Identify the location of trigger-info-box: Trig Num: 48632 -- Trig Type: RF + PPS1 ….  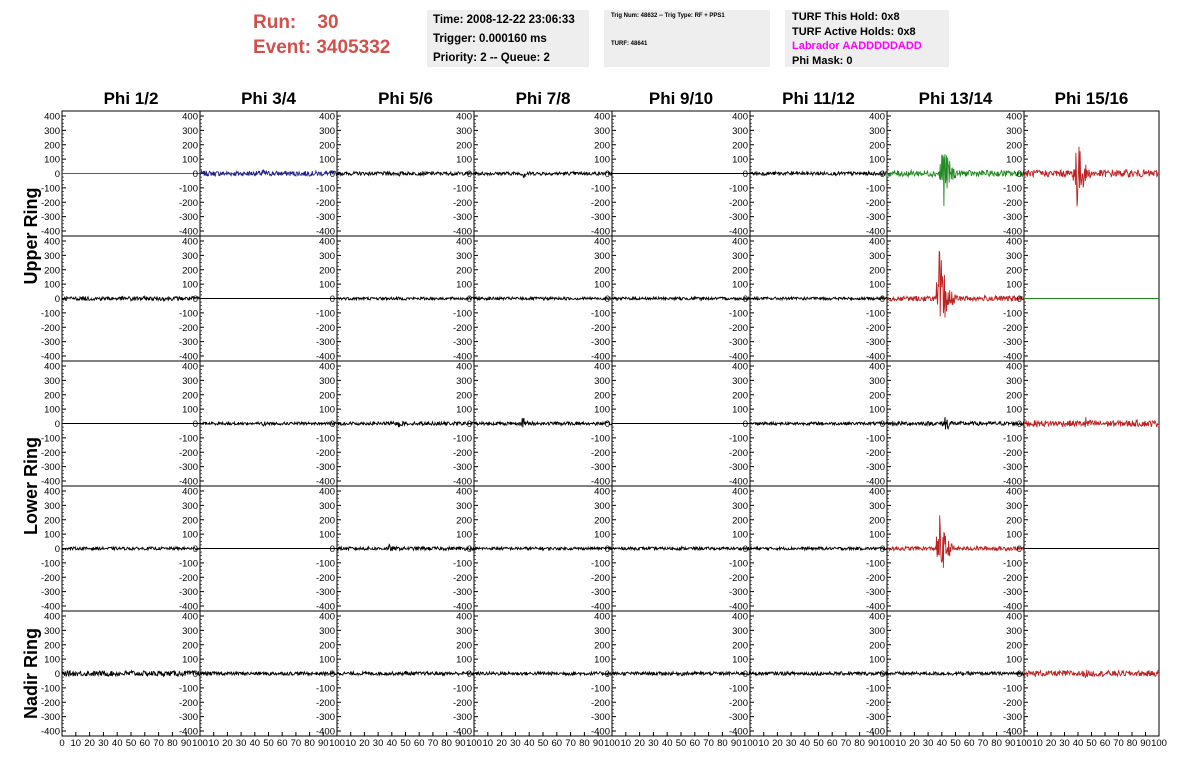
(687, 38).